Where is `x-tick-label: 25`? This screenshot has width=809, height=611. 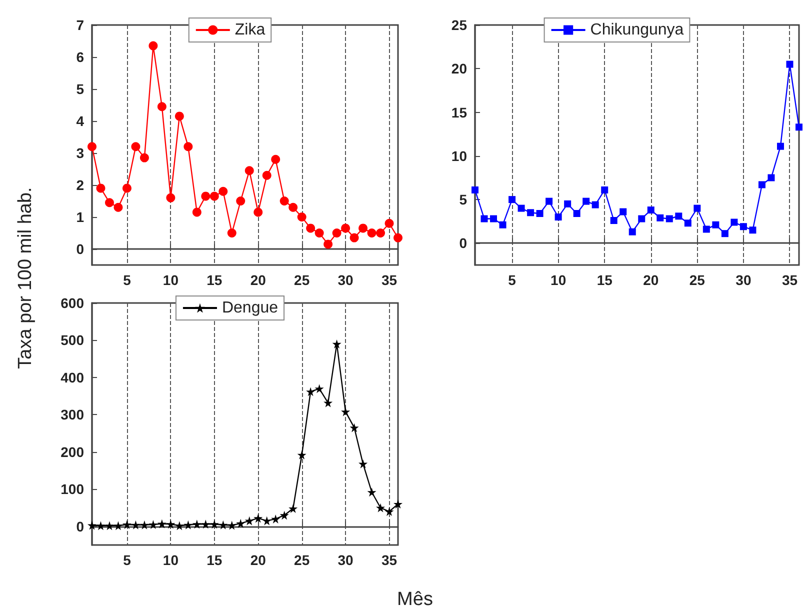
x-tick-label: 25 is located at coordinates (302, 560).